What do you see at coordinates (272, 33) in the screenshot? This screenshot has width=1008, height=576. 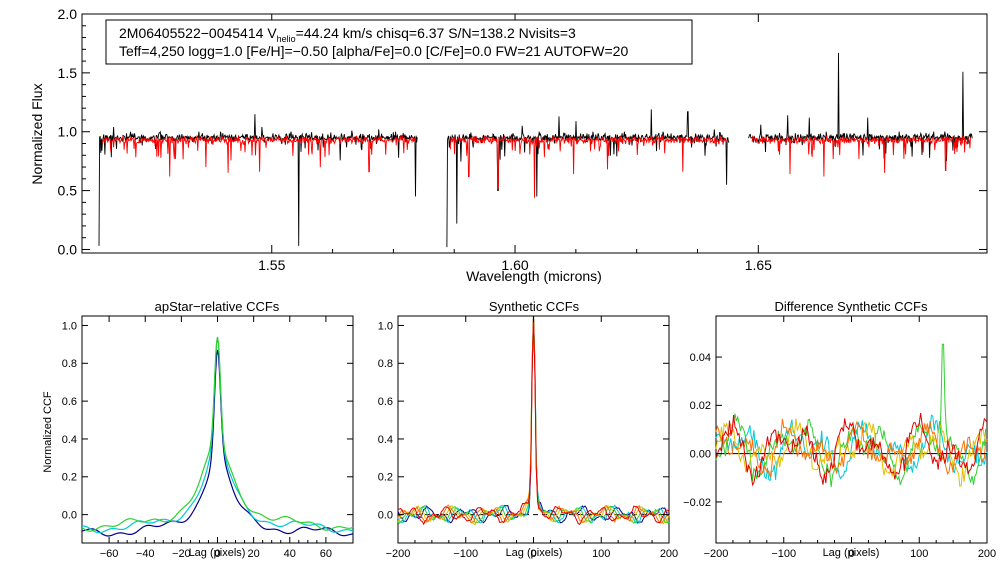 I see `annotation-v-prefix: V` at bounding box center [272, 33].